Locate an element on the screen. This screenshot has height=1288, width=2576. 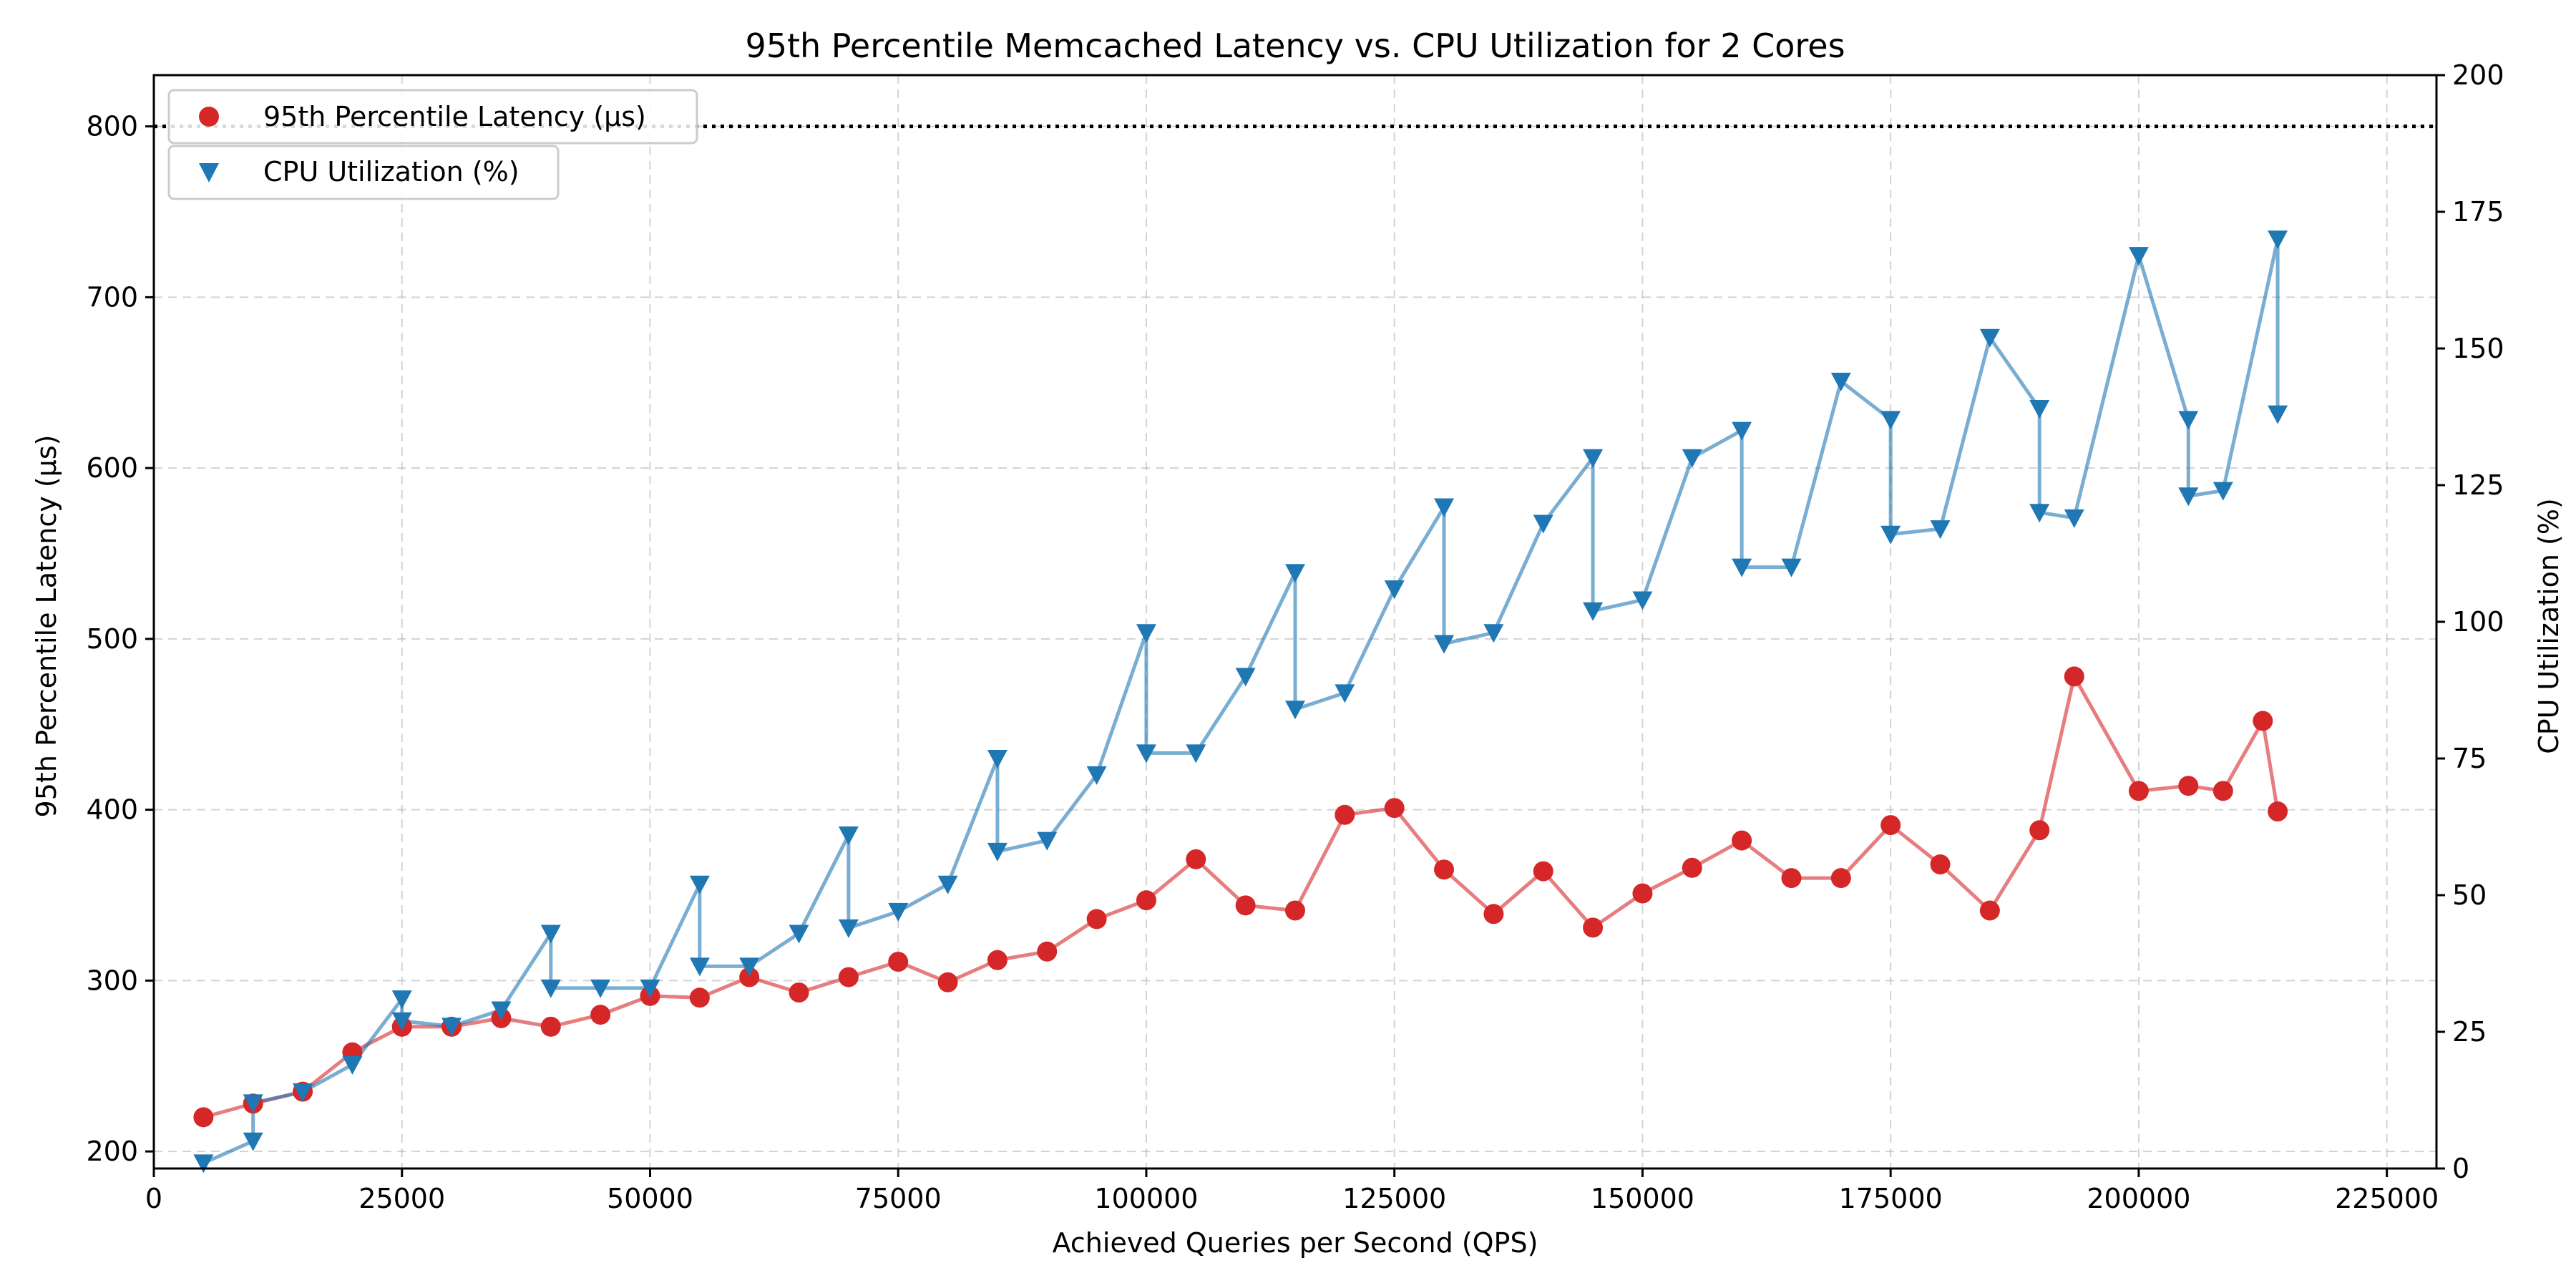
y-axis-title: 95th Percentile Latency (µs) is located at coordinates (46, 626).